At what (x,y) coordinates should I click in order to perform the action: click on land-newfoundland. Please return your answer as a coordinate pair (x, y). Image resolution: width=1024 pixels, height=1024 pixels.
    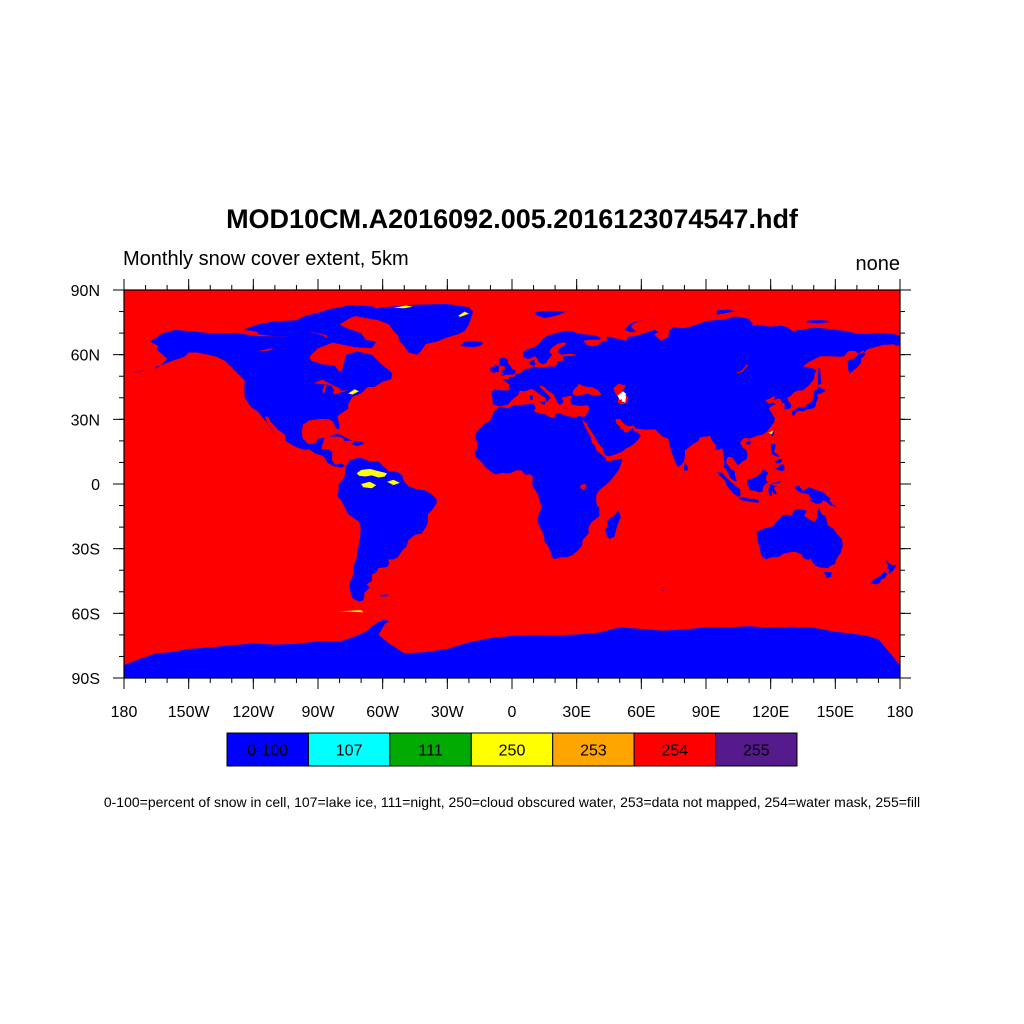
    Looking at the image, I should click on (388, 377).